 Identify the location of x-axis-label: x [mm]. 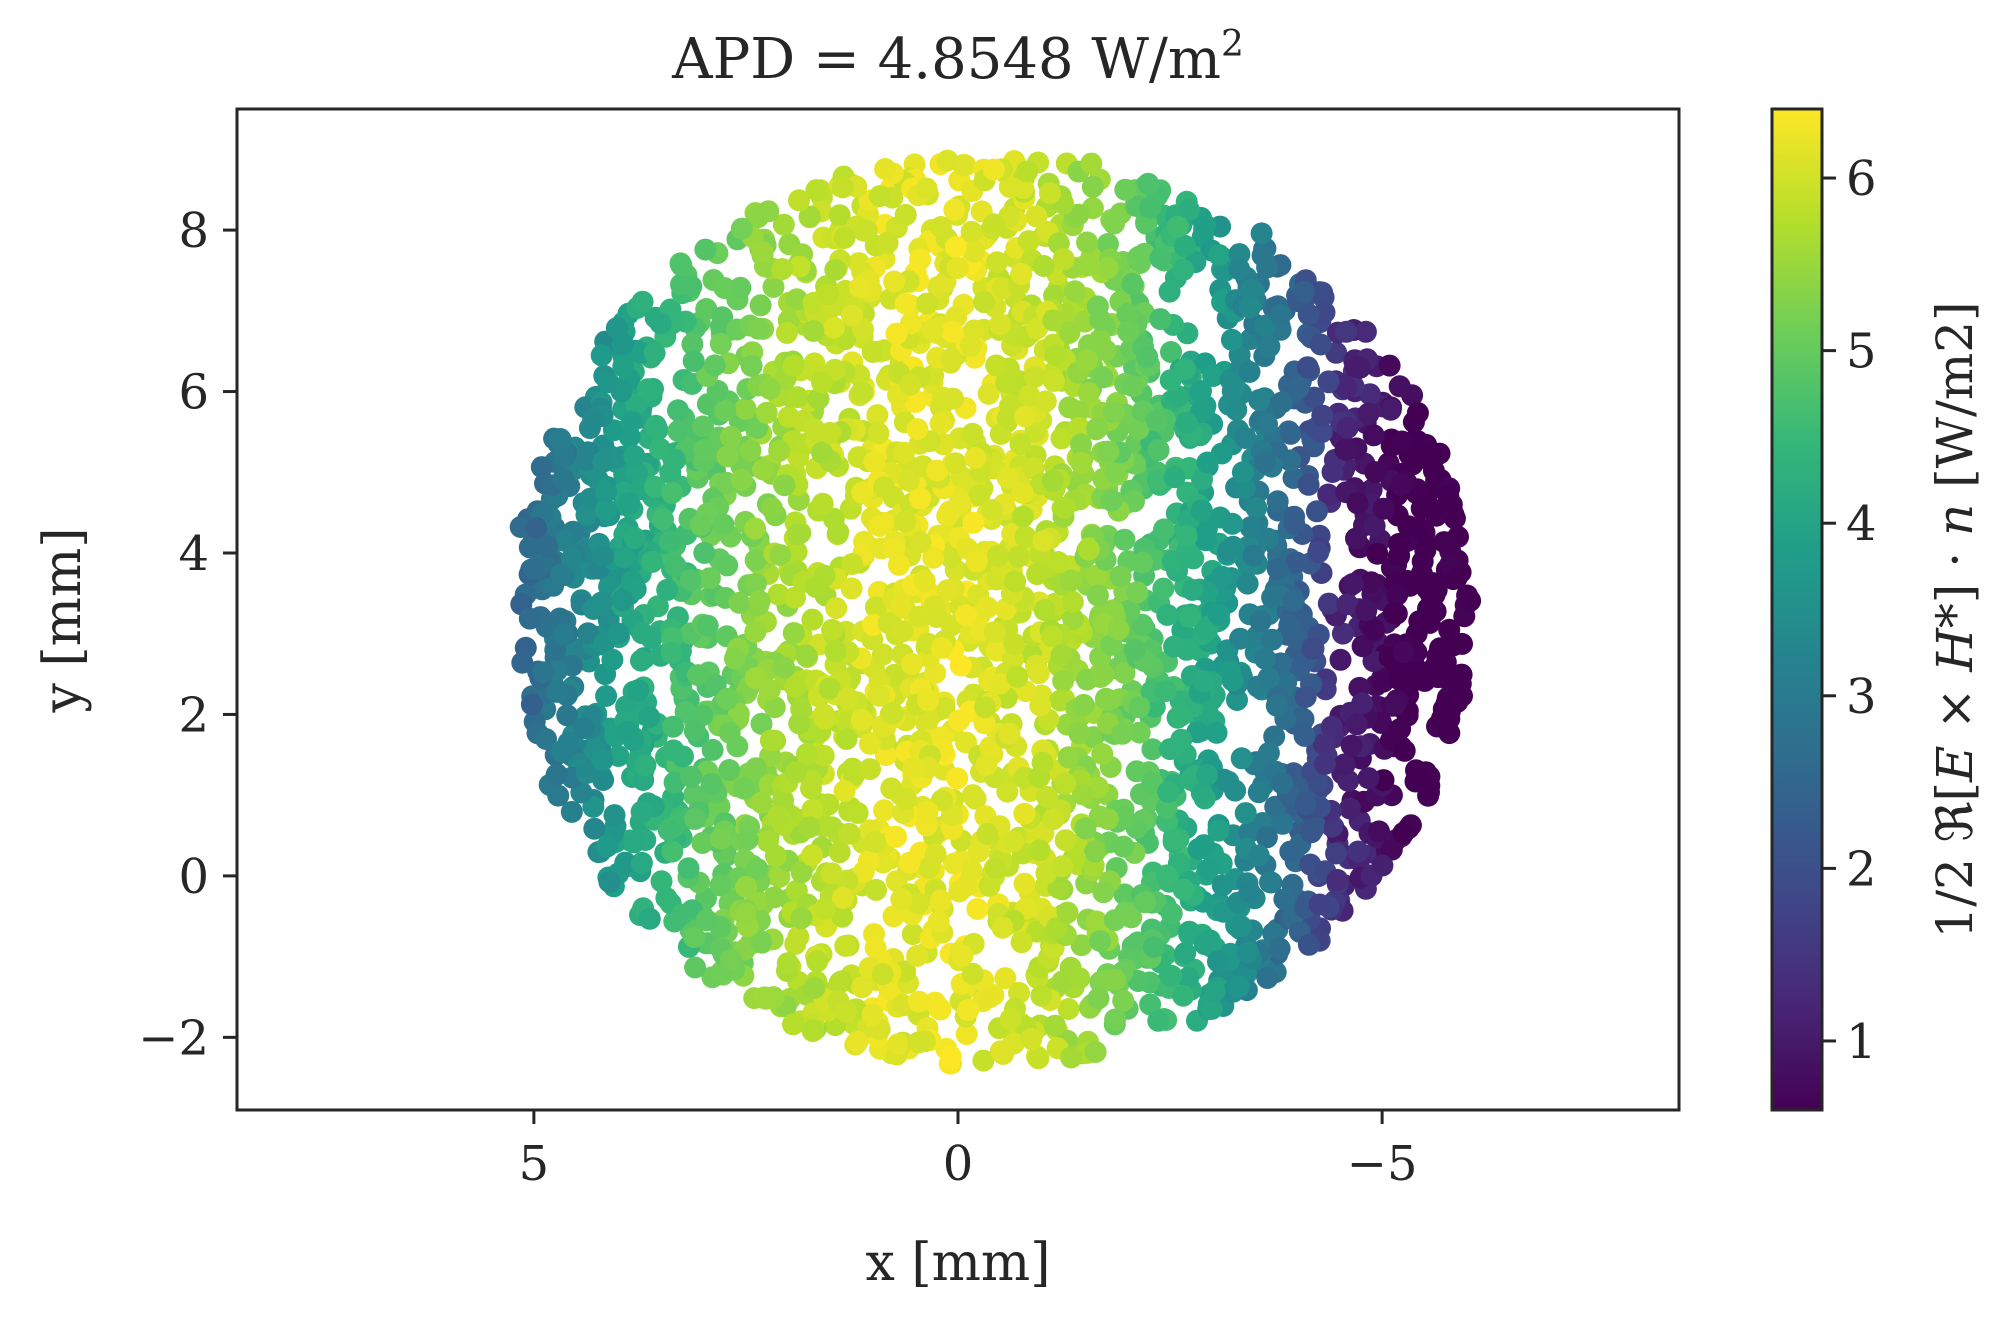
(957, 1263).